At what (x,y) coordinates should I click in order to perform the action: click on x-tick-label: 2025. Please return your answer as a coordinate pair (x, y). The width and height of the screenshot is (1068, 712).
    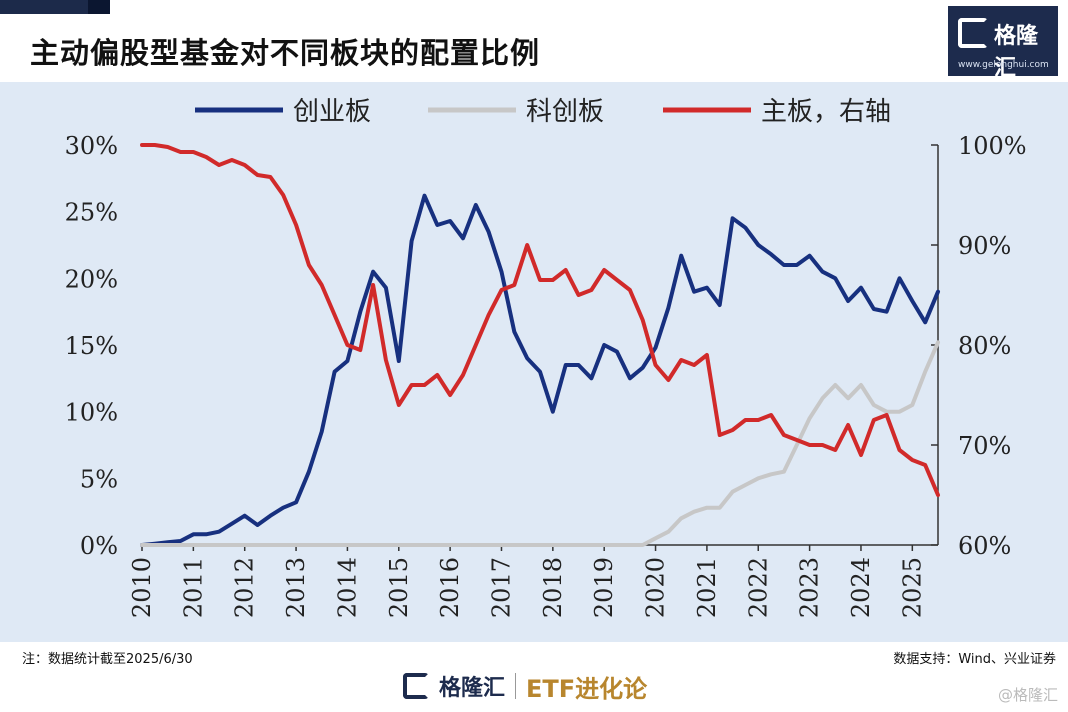
    Looking at the image, I should click on (912, 587).